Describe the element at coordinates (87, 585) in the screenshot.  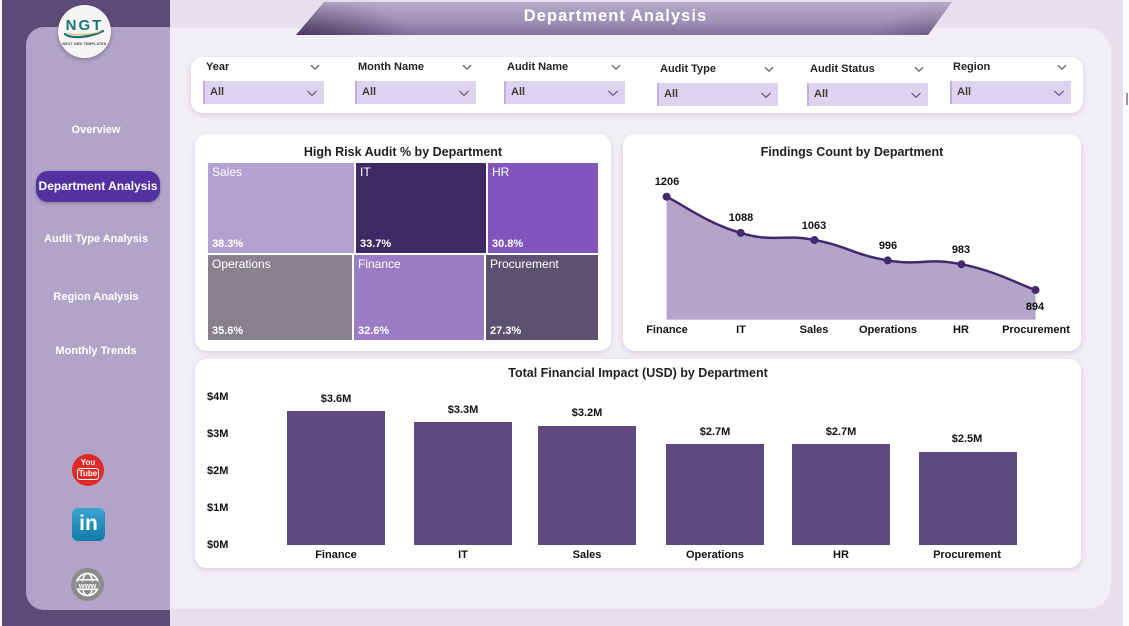
I see `svg-text: www` at that location.